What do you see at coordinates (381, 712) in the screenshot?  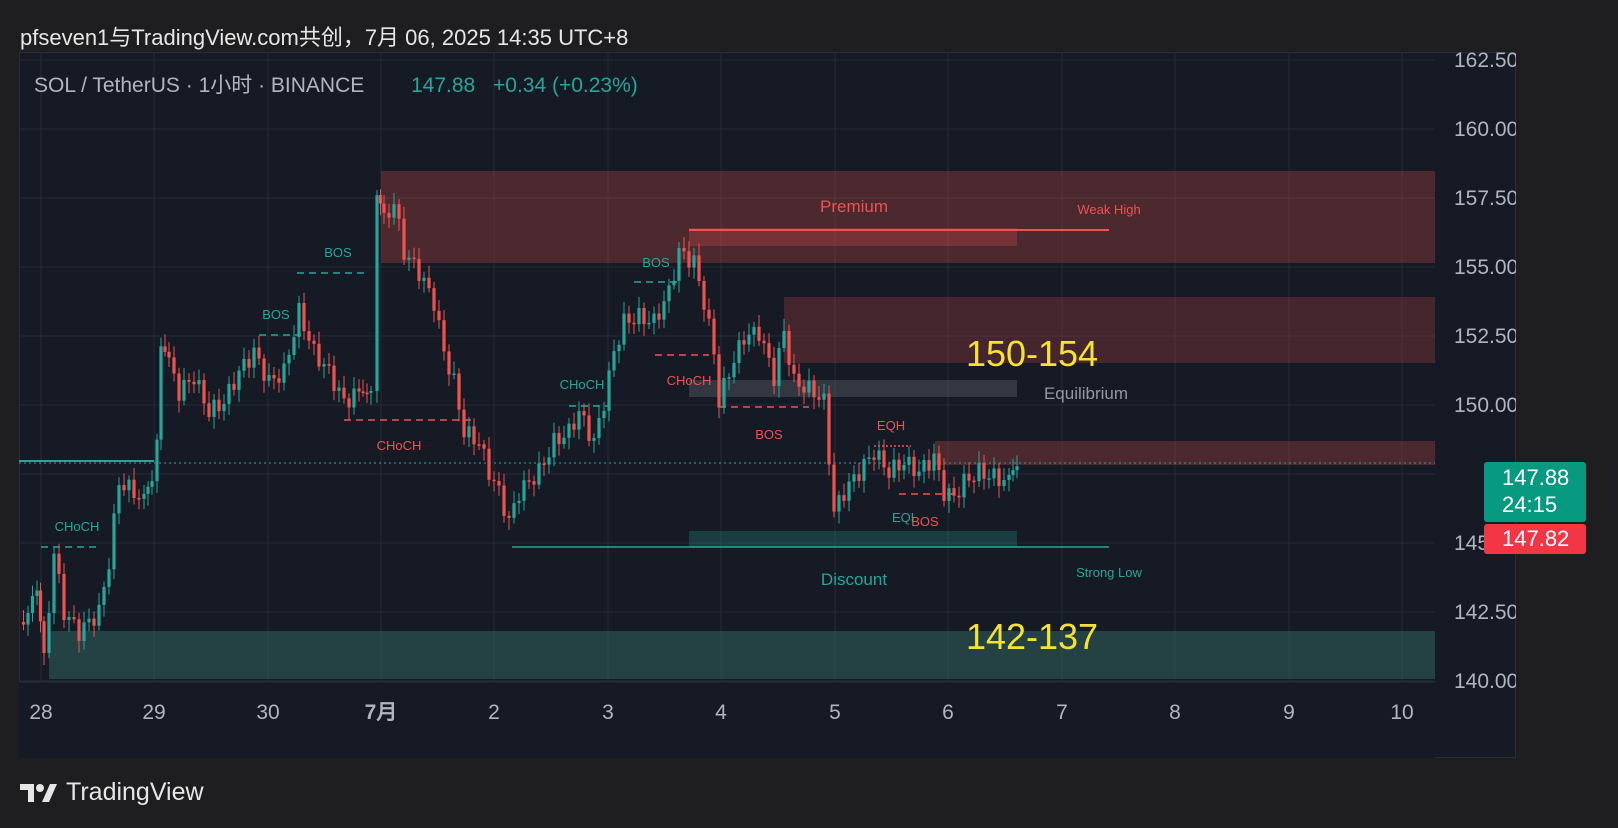 I see `time-tick: 7月` at bounding box center [381, 712].